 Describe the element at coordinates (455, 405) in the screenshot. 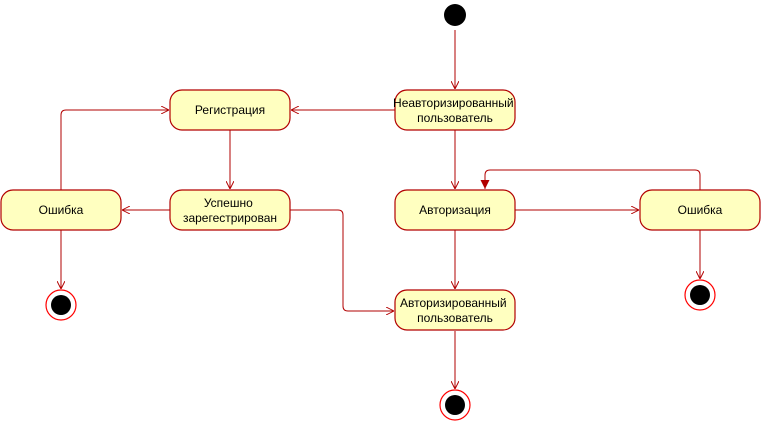

I see `final-node-authorized` at that location.